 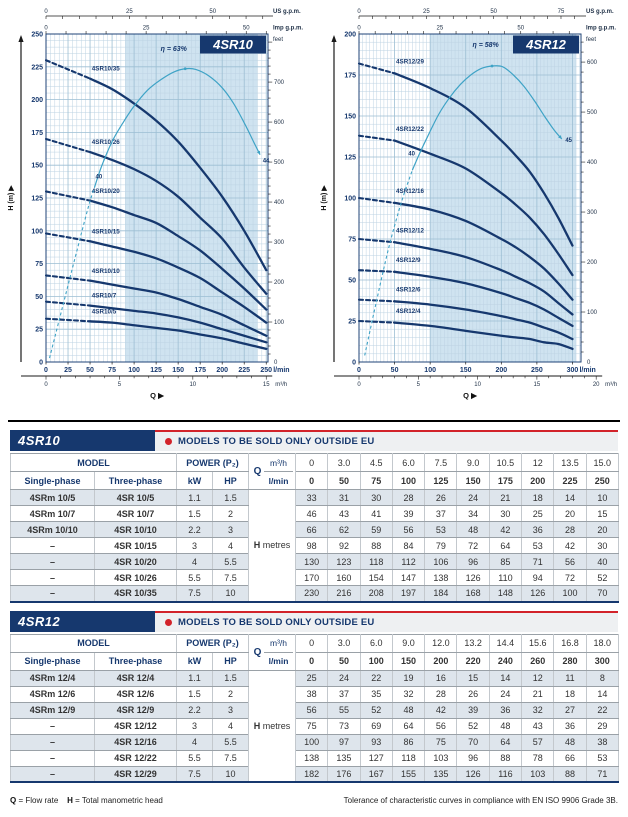 What do you see at coordinates (408, 710) in the screenshot?
I see `head-value: 48` at bounding box center [408, 710].